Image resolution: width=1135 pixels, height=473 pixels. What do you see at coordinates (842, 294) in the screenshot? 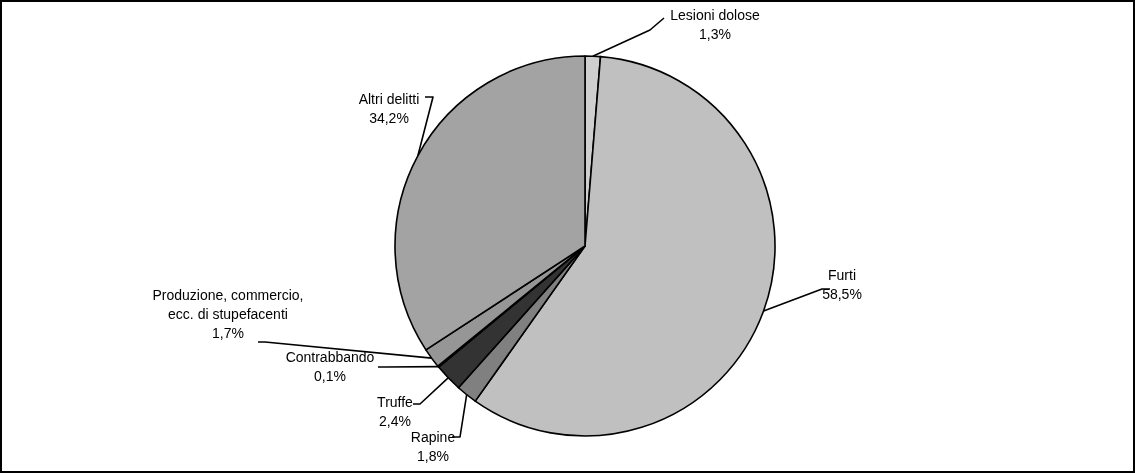
I see `data-label: 58,5%` at bounding box center [842, 294].